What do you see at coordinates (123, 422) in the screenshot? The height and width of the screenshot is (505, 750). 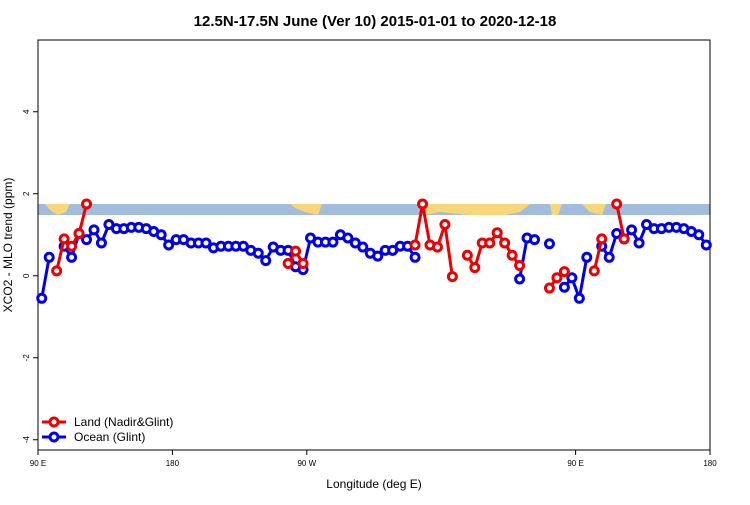 I see `legend-label: Land (Nadir&Glint)` at bounding box center [123, 422].